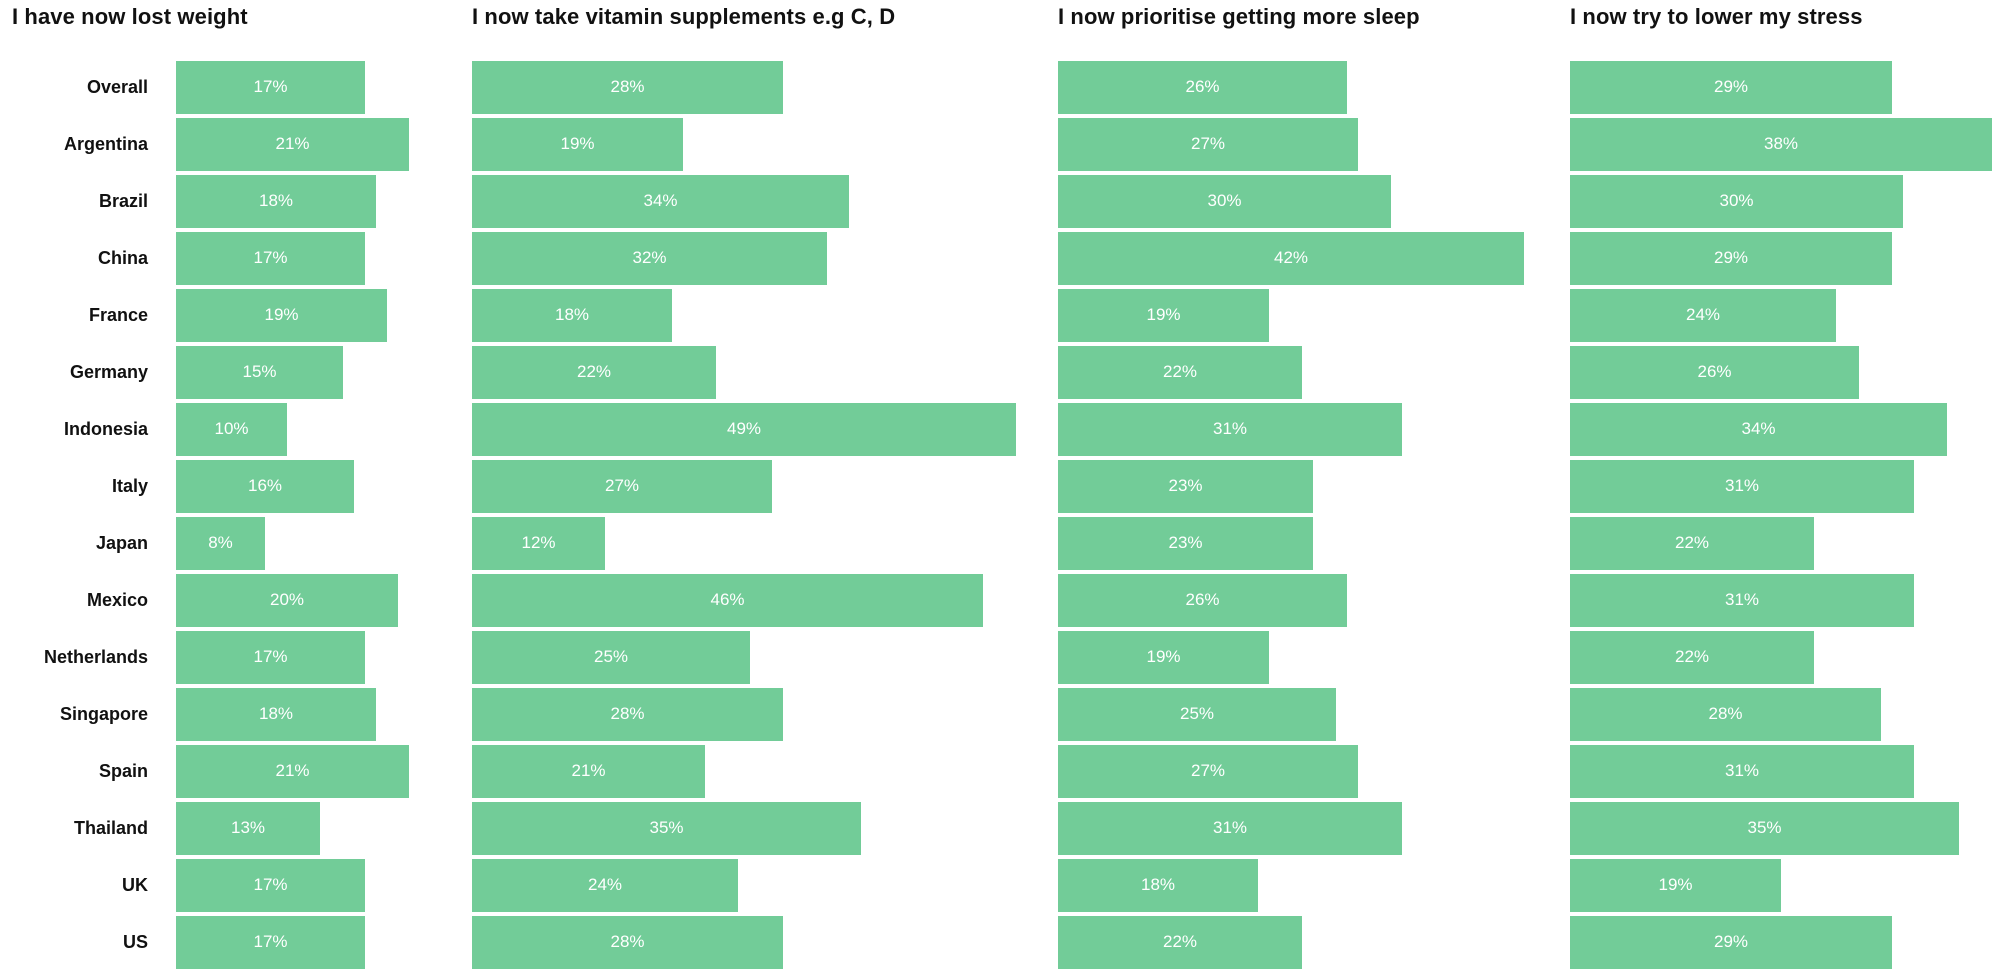  Describe the element at coordinates (117, 600) in the screenshot. I see `category-label: Mexico` at that location.